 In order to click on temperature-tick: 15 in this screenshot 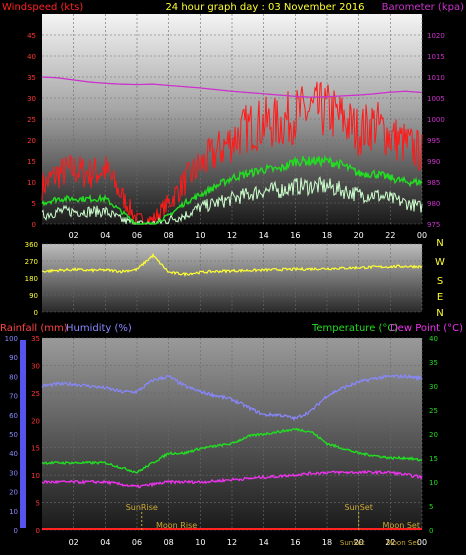, I will do `click(433, 459)`.